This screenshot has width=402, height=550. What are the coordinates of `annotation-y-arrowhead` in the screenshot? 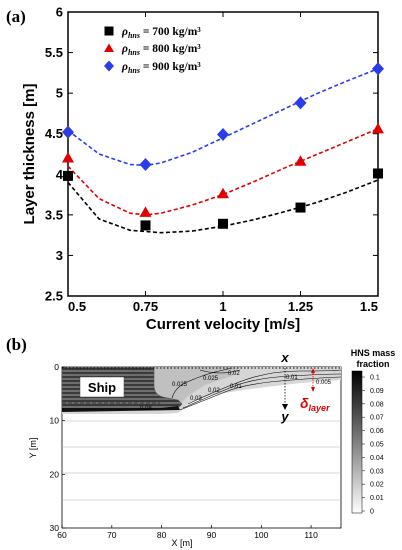 It's located at (285, 407).